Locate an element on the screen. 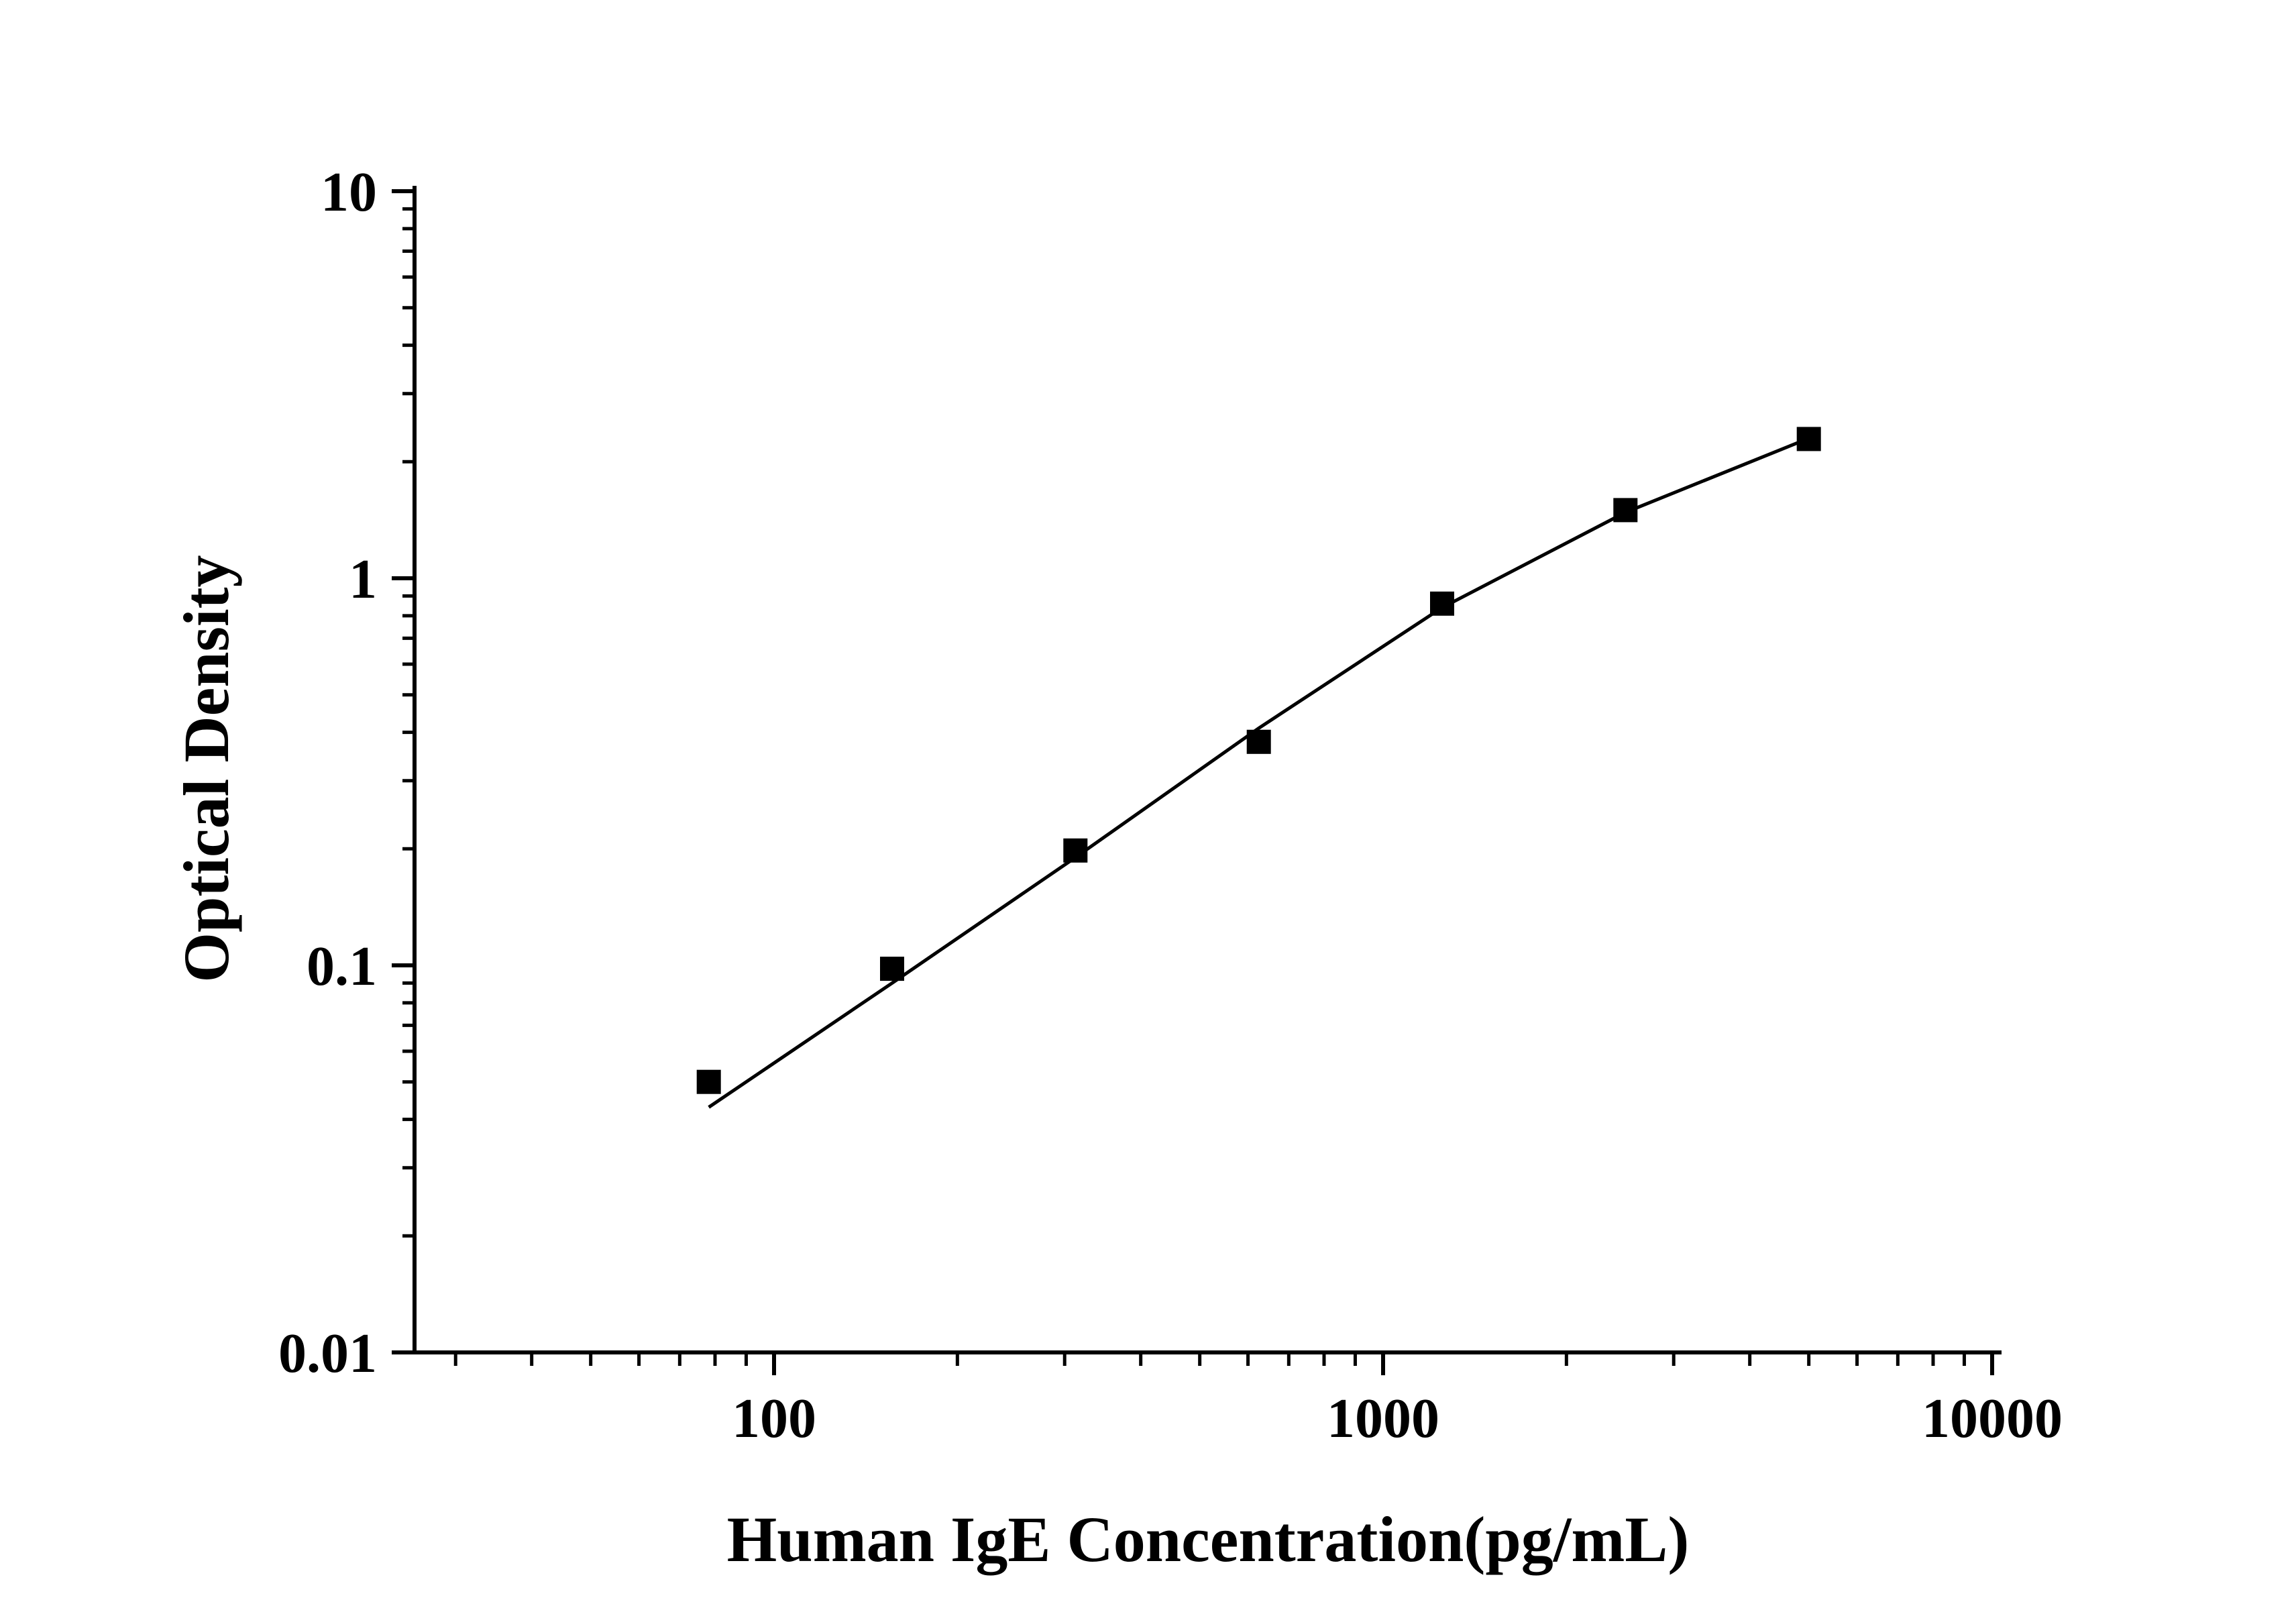  y-tick-label: 0.1 is located at coordinates (342, 966).